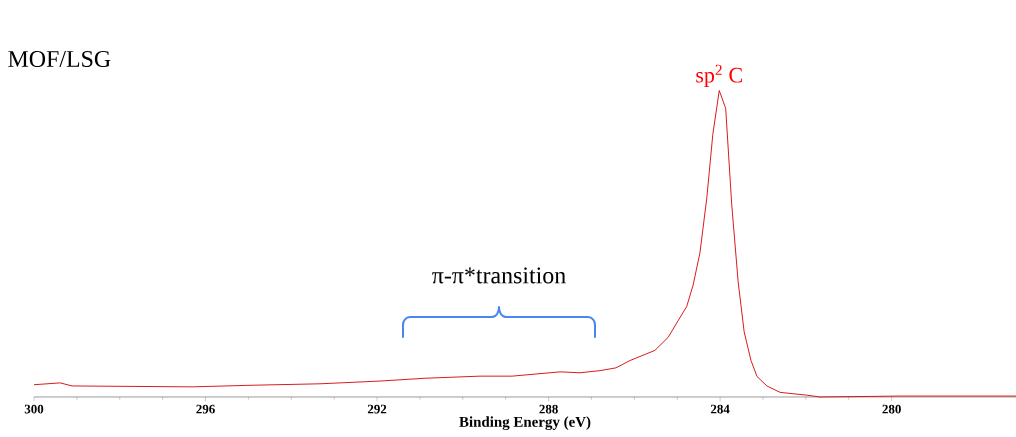  I want to click on x-axis-title: Binding Energy (eV), so click(525, 423).